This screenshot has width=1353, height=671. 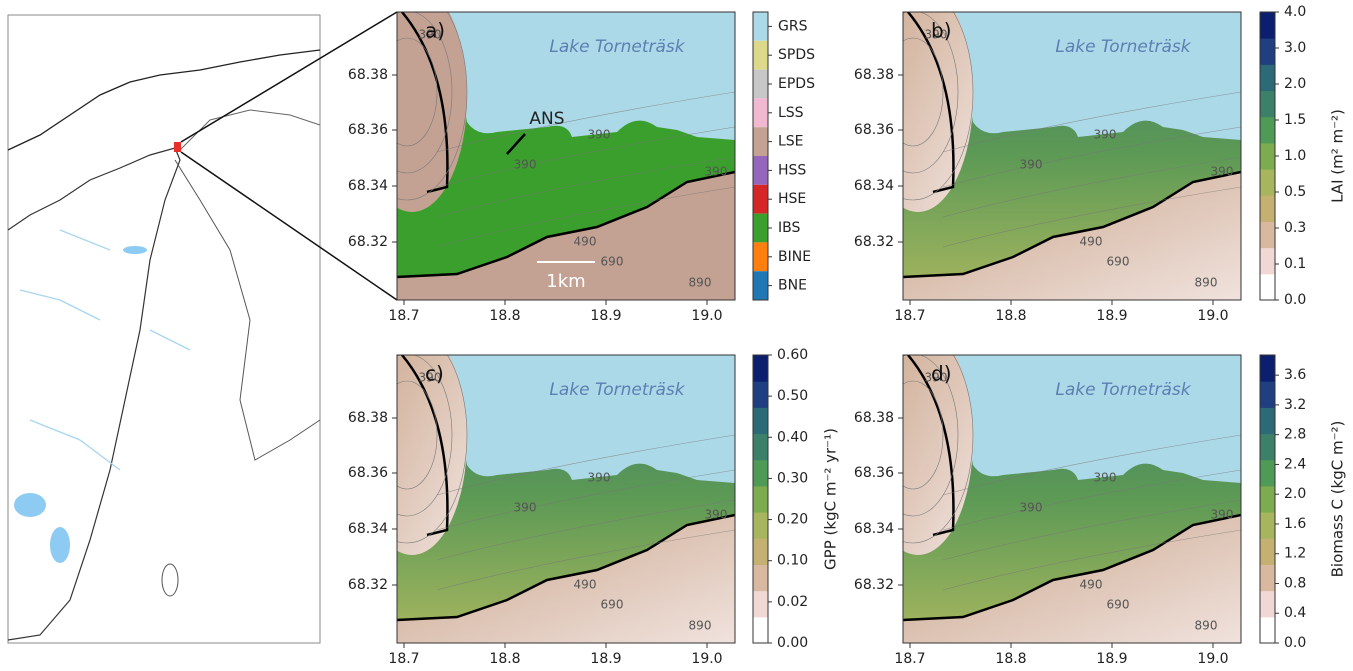 What do you see at coordinates (792, 602) in the screenshot?
I see `colorbar-tick-label: 0.02` at bounding box center [792, 602].